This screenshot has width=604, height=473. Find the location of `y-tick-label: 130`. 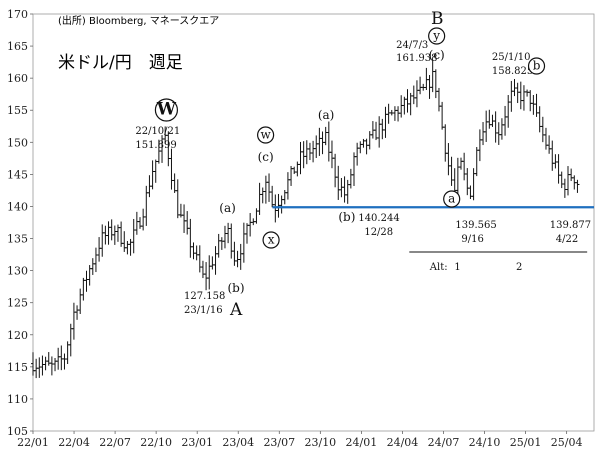

y-tick-label: 130 is located at coordinates (17, 271).